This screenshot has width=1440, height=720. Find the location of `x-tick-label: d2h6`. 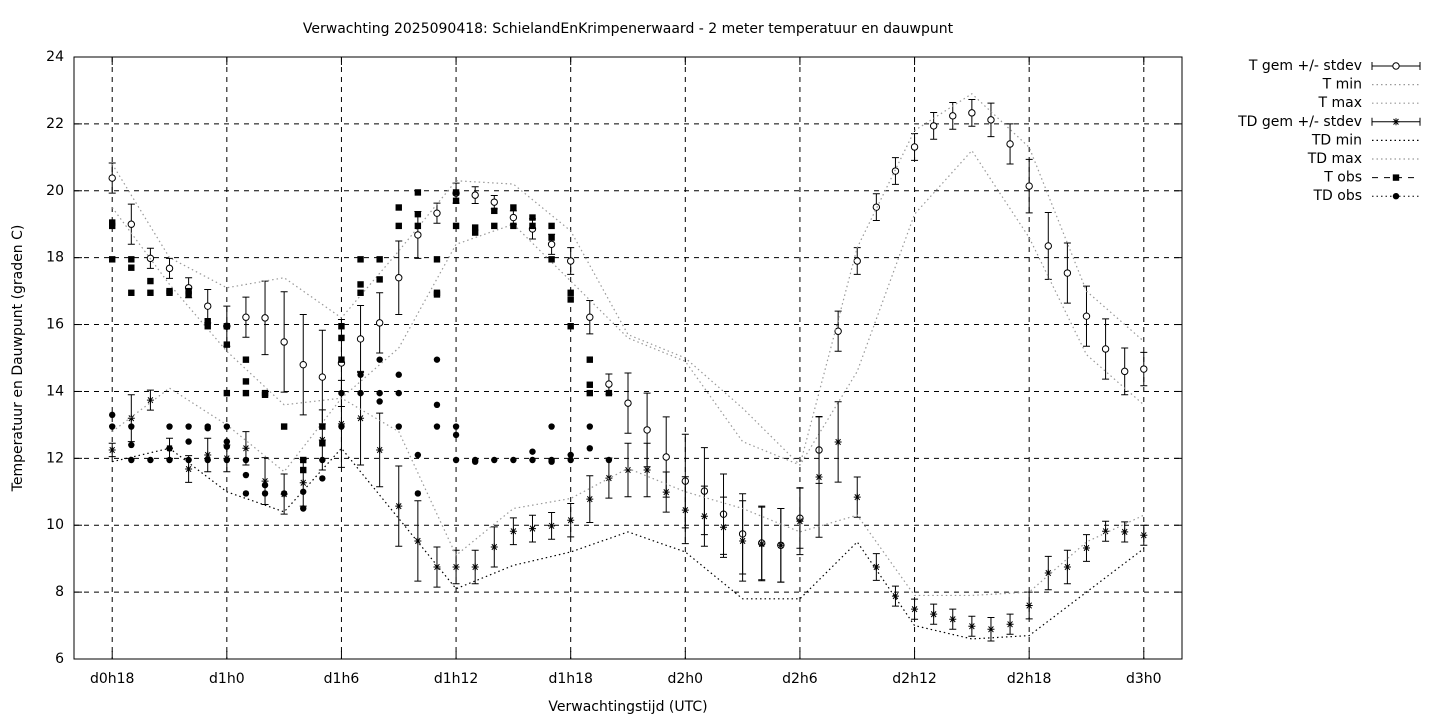

x-tick-label: d2h6 is located at coordinates (800, 679).